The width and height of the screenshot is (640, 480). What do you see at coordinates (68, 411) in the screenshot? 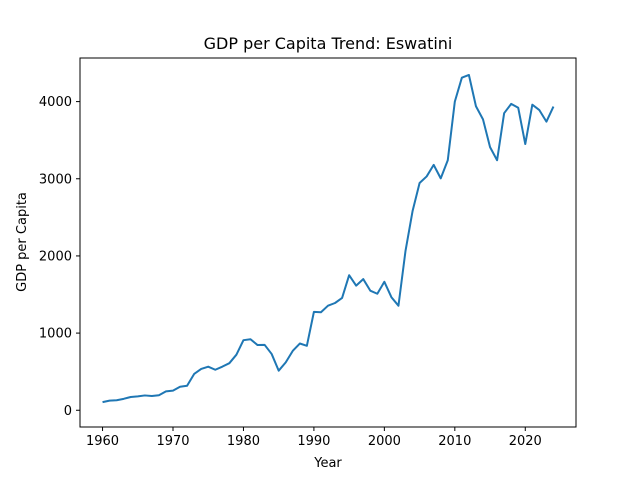
I see `y-tick-label: 0` at bounding box center [68, 411].